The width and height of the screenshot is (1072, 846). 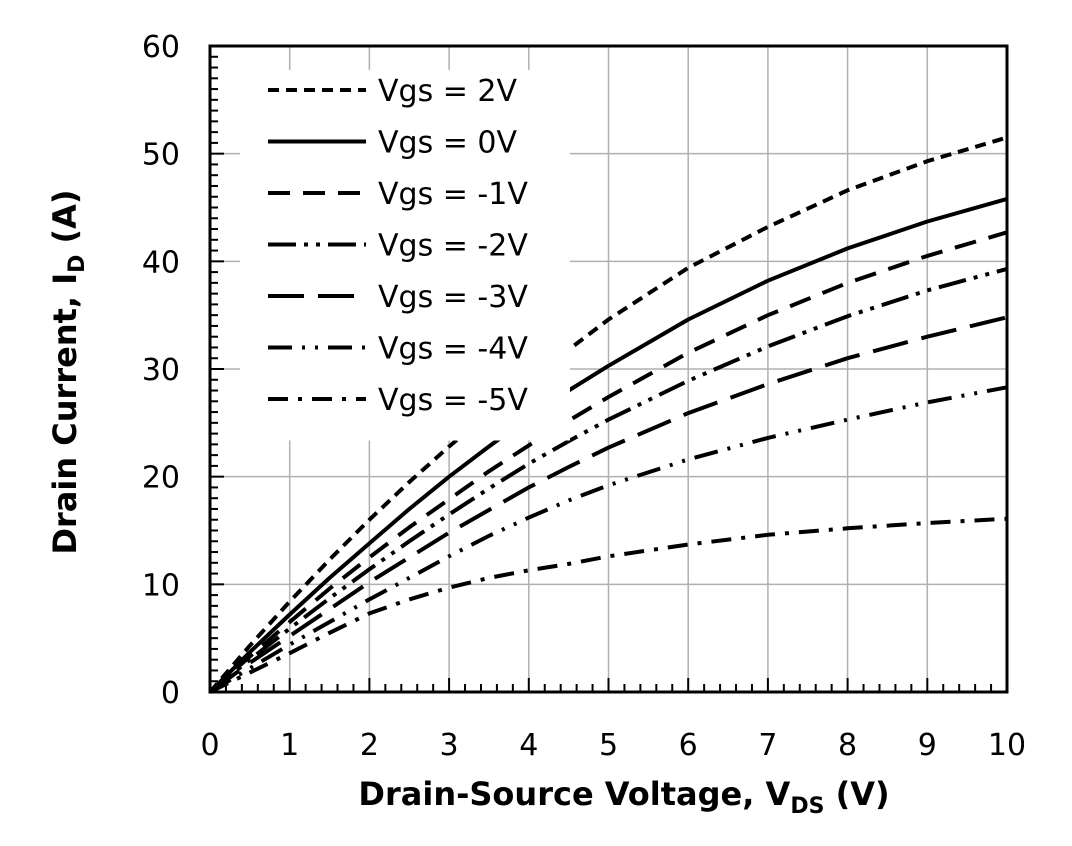 I want to click on x-tick-label-2: 2, so click(x=369, y=745).